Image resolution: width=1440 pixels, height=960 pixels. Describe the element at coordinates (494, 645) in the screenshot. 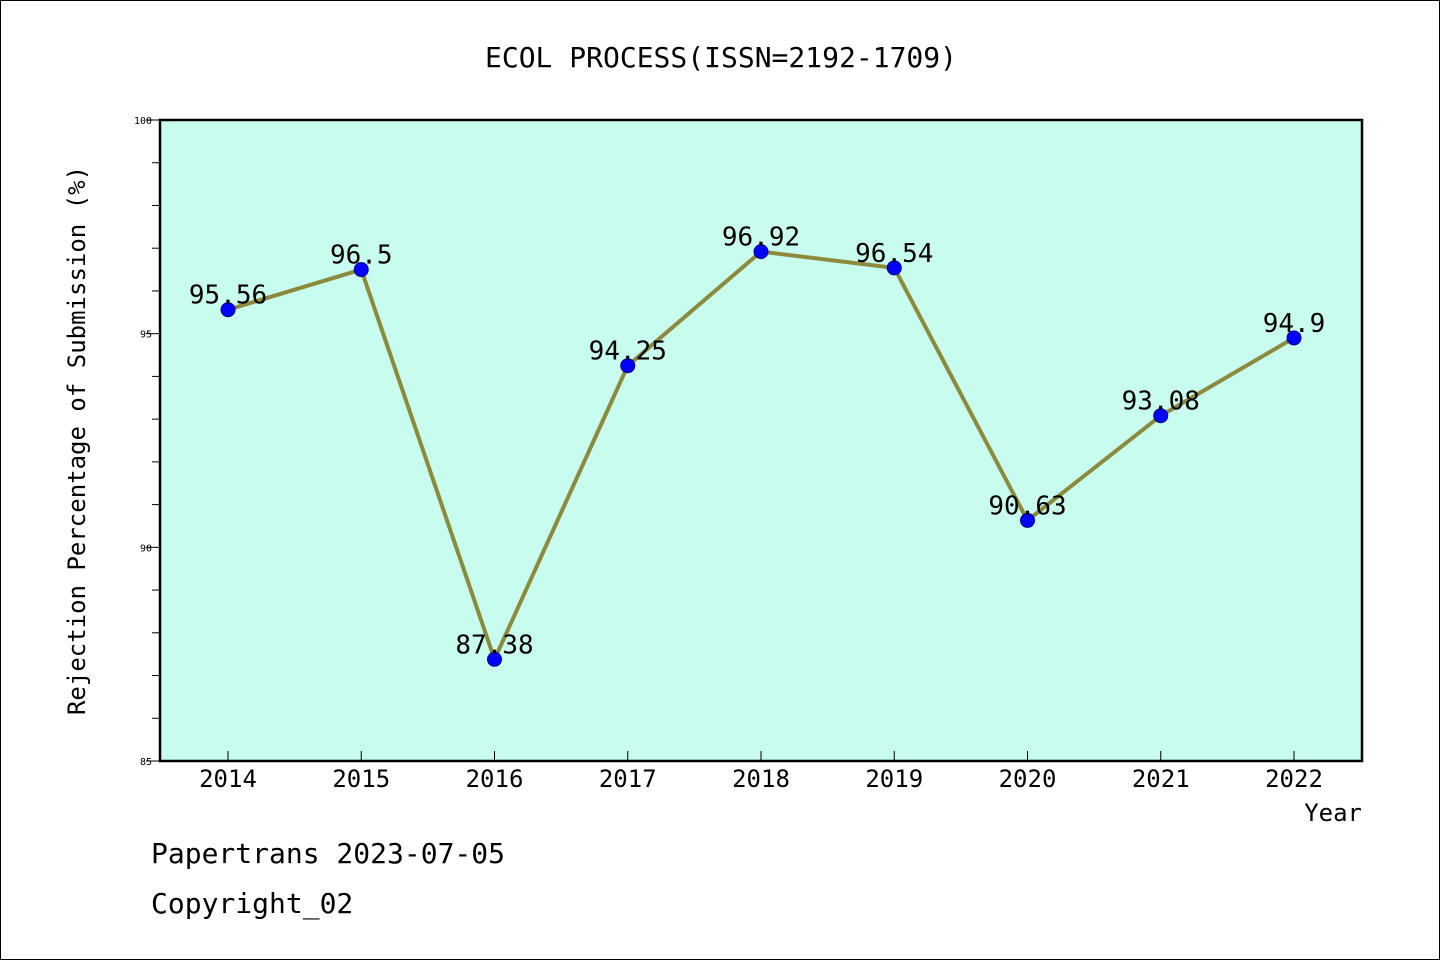

I see `data-label: 87.38` at that location.